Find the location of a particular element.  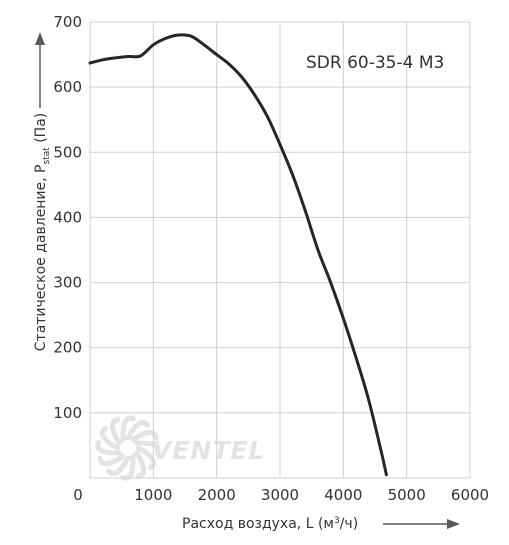

y-axis-title-group: Статическое давление, Pstat (Па) is located at coordinates (42, 232).